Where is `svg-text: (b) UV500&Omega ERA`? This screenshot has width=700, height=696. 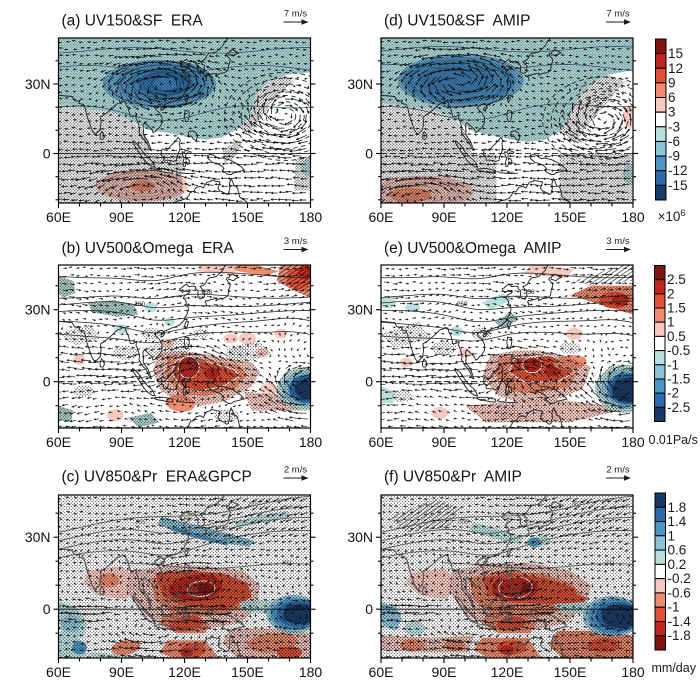 svg-text: (b) UV500&Omega ERA is located at coordinates (148, 248).